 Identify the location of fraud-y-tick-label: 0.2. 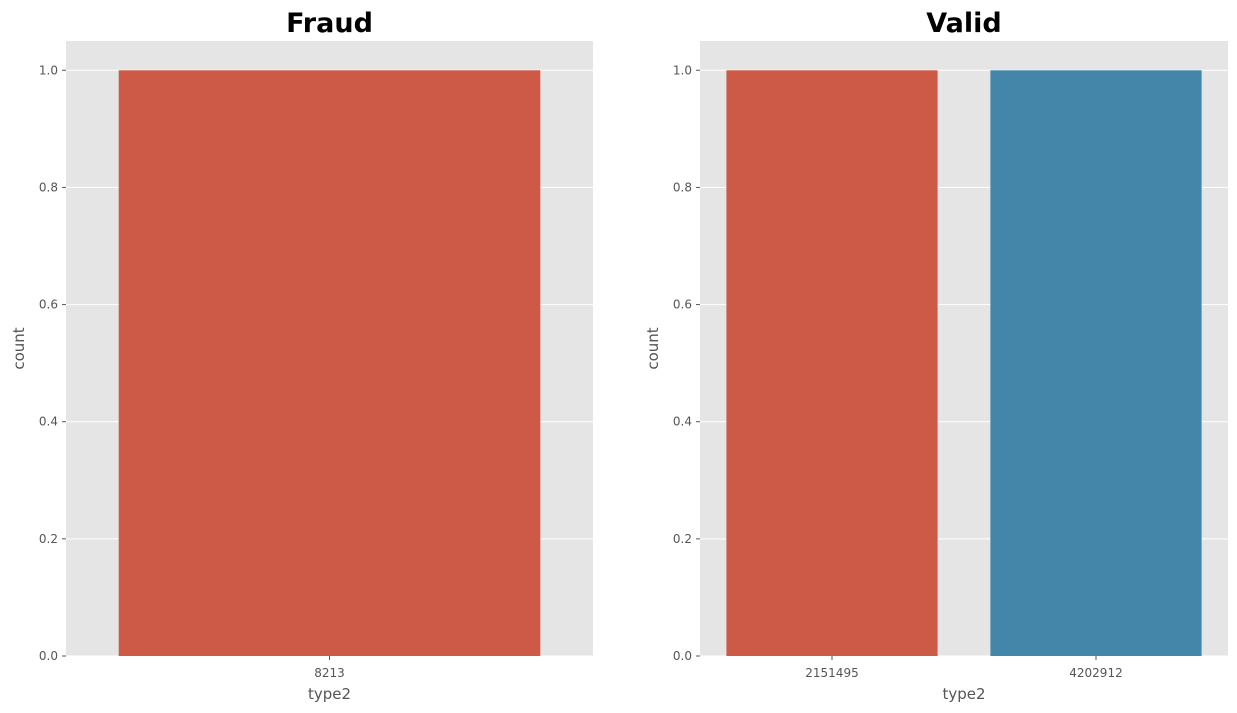
(48, 539).